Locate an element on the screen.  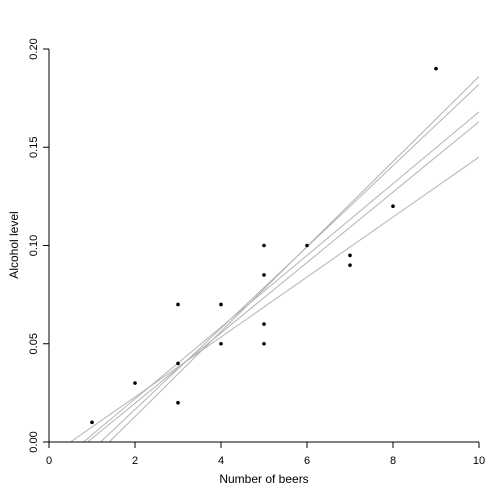
y-axis-label: Alcohol level is located at coordinates (14, 244).